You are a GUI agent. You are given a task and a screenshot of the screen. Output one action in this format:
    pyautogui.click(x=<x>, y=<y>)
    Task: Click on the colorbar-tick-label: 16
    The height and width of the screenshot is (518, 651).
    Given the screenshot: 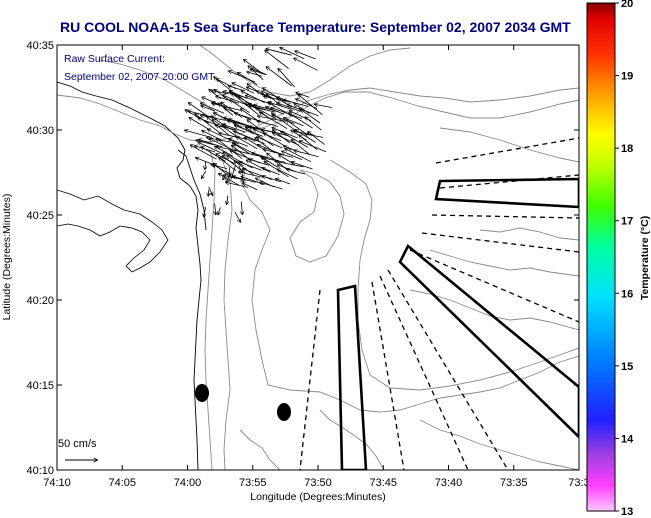 What is the action you would take?
    pyautogui.click(x=627, y=294)
    